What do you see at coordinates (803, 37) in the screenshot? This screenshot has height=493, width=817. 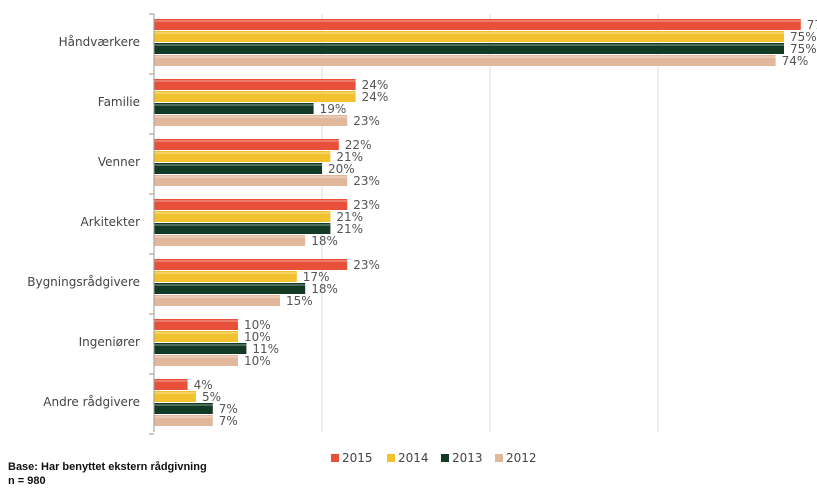 I see `data-label: 75%` at bounding box center [803, 37].